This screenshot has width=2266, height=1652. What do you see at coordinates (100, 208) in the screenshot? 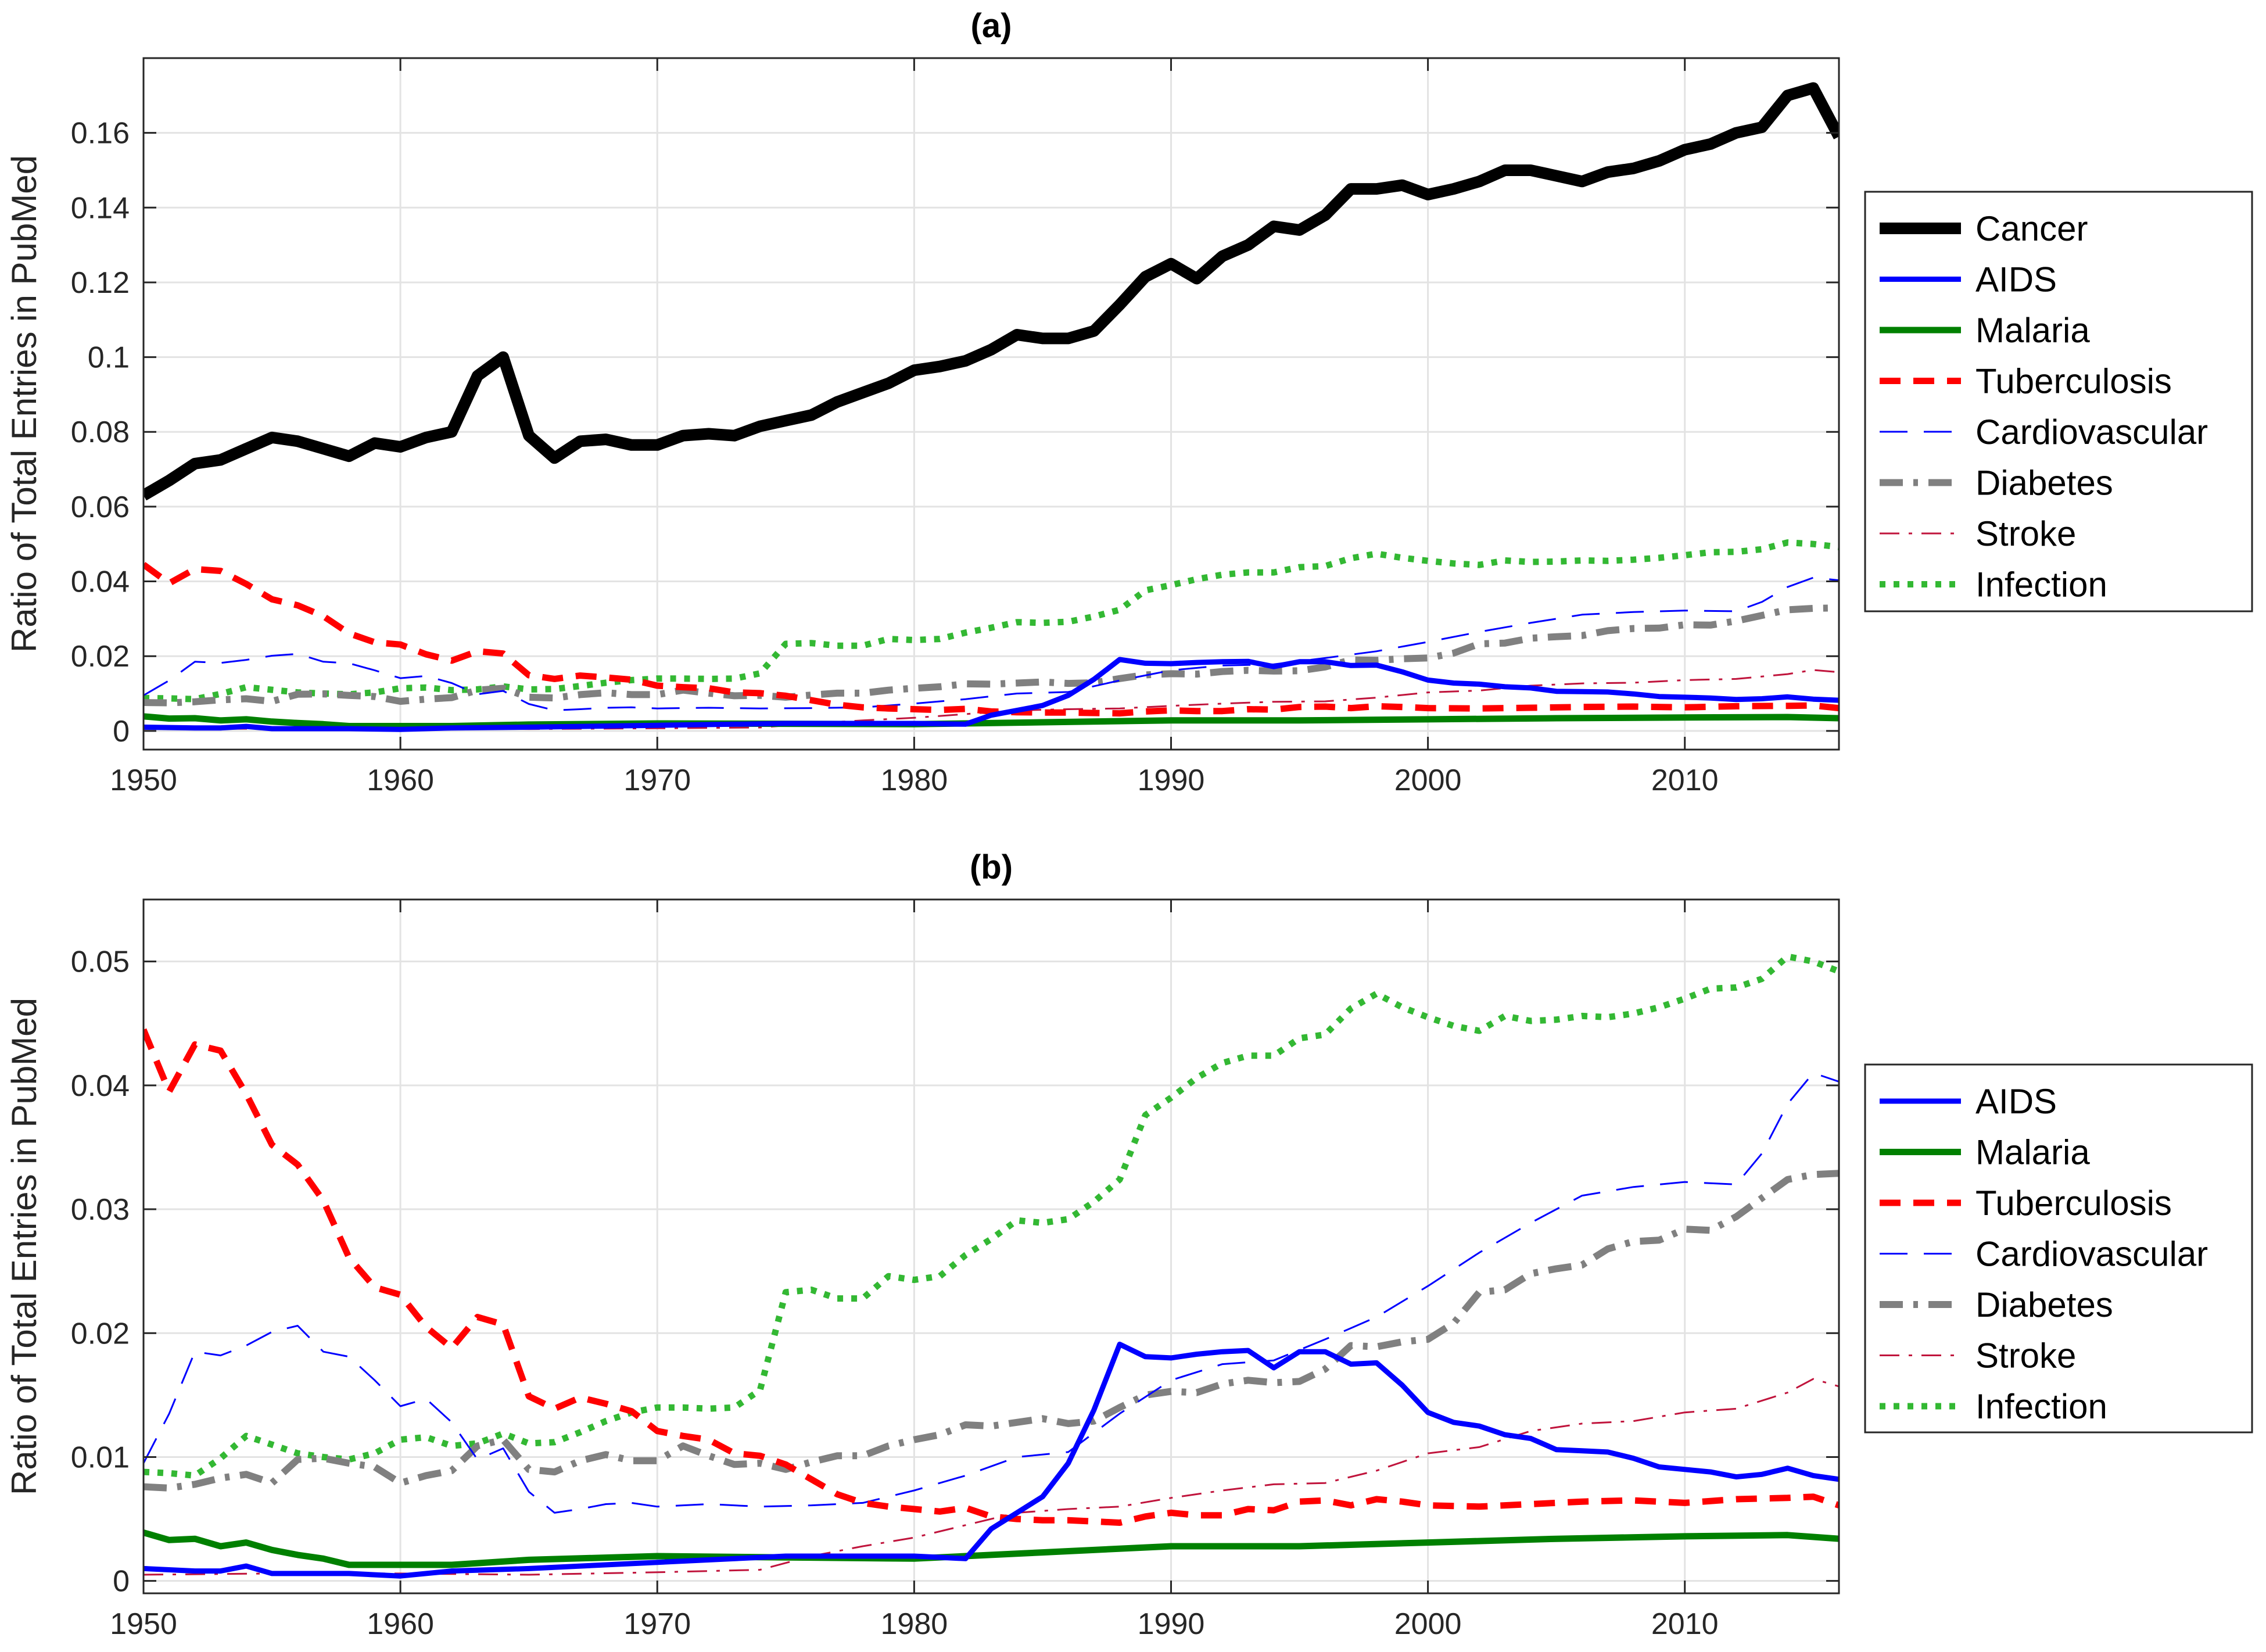
I see `y-tick-label: 0.14` at bounding box center [100, 208].